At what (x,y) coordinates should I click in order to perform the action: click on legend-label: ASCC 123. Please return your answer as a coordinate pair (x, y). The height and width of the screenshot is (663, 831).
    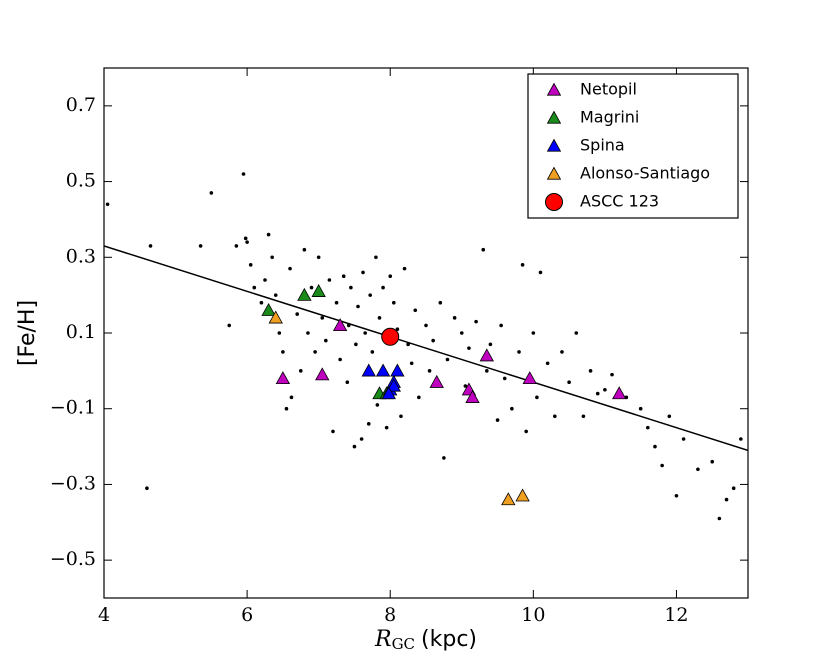
    Looking at the image, I should click on (619, 201).